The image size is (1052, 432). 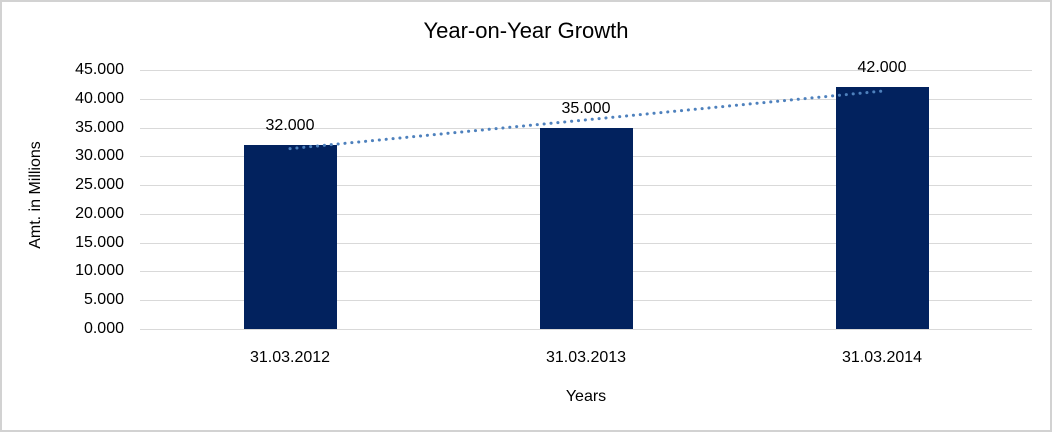 What do you see at coordinates (99, 185) in the screenshot?
I see `y-tick-label: 25.000` at bounding box center [99, 185].